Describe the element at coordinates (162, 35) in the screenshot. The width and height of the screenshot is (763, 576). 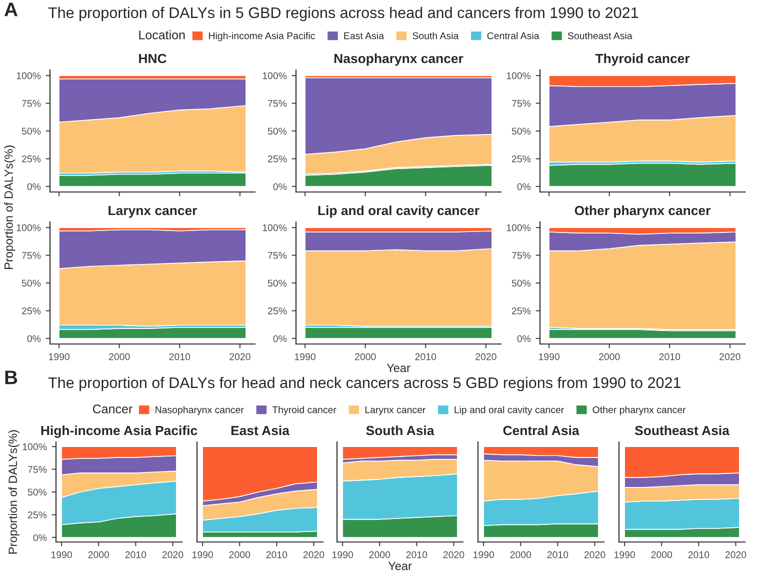
I see `legend-title: Location` at that location.